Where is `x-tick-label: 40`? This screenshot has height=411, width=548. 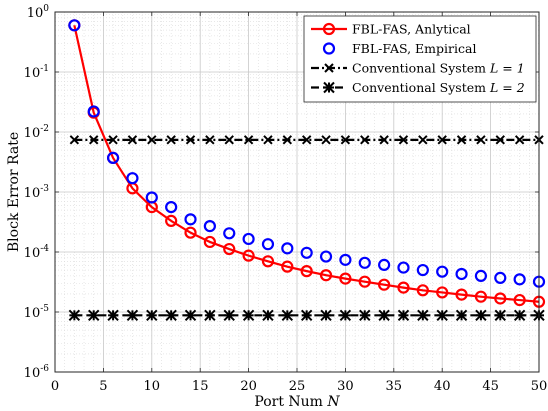 x-tick-label: 40 is located at coordinates (442, 386).